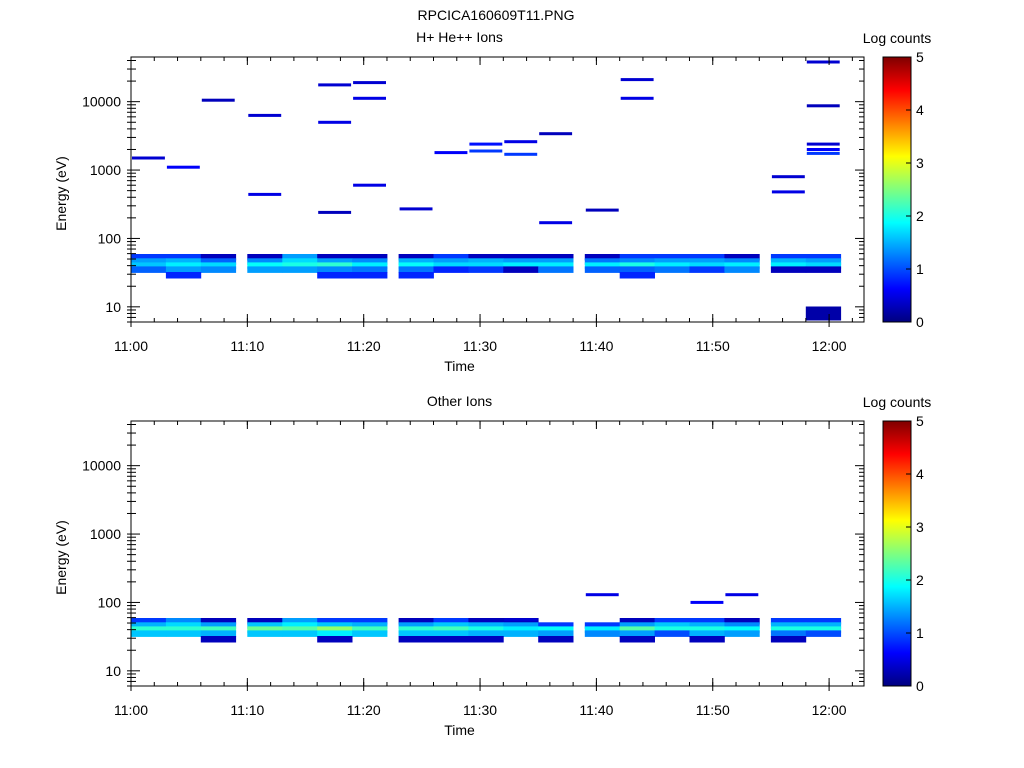  Describe the element at coordinates (920, 686) in the screenshot. I see `colorbar-tick-label: 0` at that location.